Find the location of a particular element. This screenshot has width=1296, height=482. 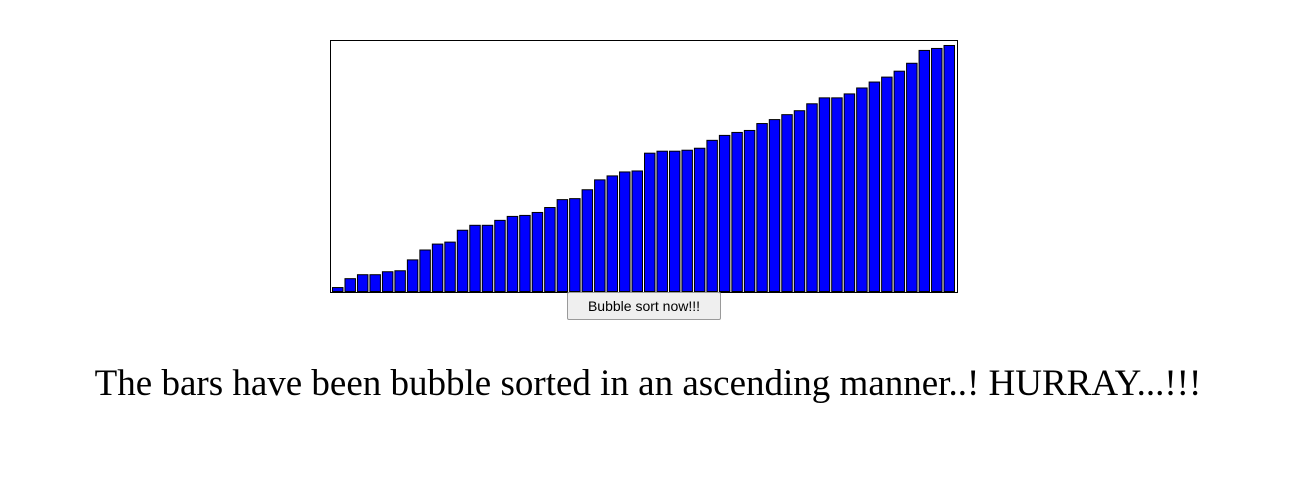

bubble-sort-button: Bubble sort now!!! is located at coordinates (644, 306).